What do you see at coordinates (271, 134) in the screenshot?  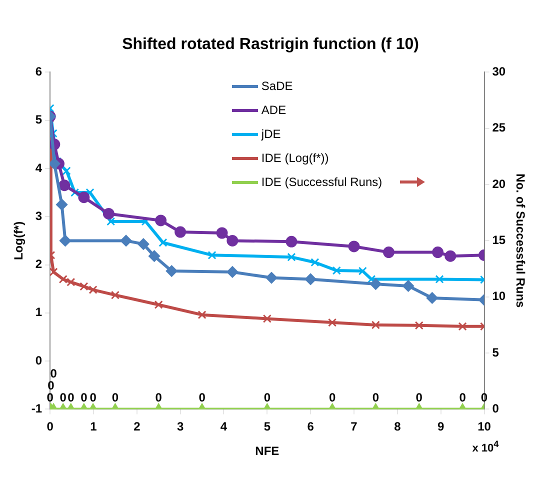 I see `legend-label: jDE` at bounding box center [271, 134].